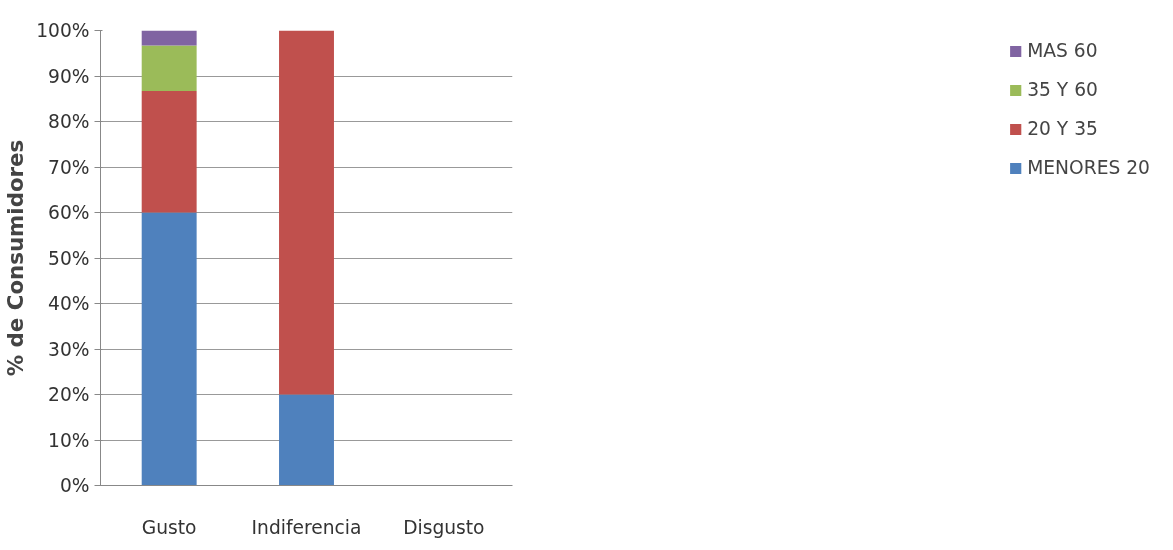  I want to click on y-axis-title: % de Consumidores, so click(16, 258).